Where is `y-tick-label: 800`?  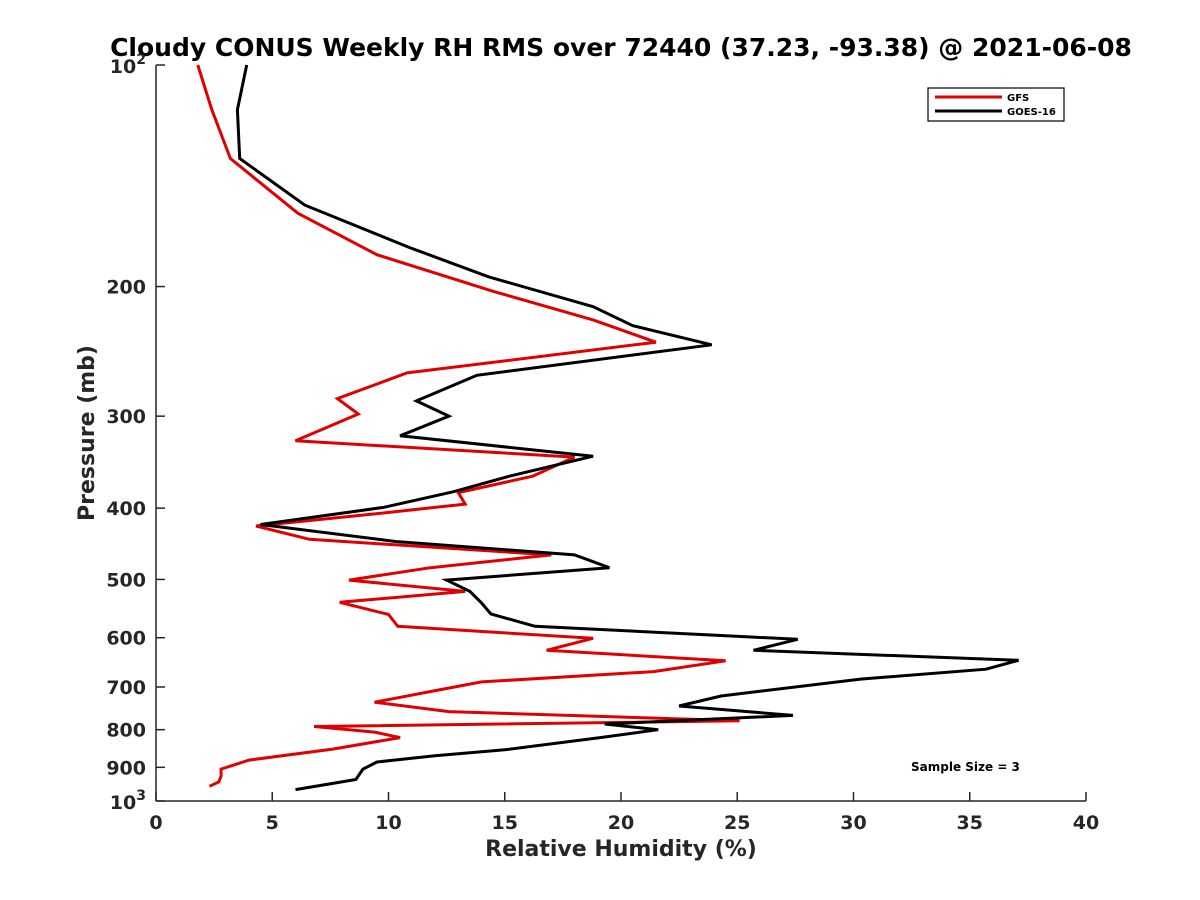
y-tick-label: 800 is located at coordinates (126, 731).